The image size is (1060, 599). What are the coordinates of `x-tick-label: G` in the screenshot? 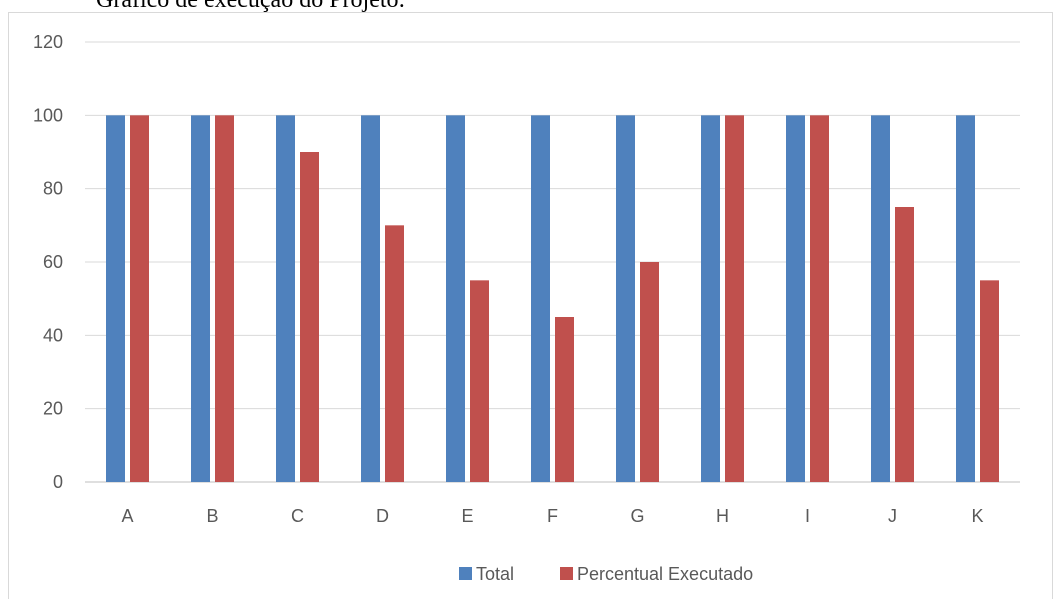 It's located at (637, 516).